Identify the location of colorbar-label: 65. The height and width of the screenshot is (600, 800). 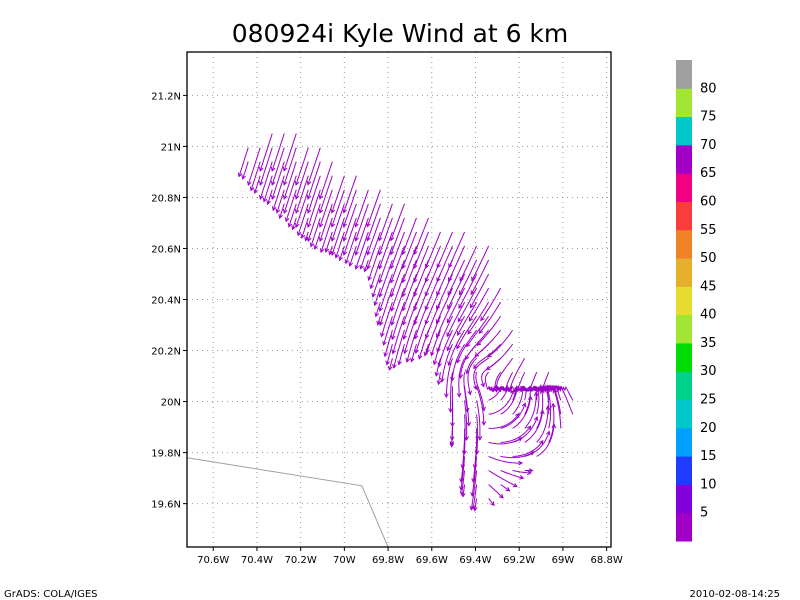
(708, 173).